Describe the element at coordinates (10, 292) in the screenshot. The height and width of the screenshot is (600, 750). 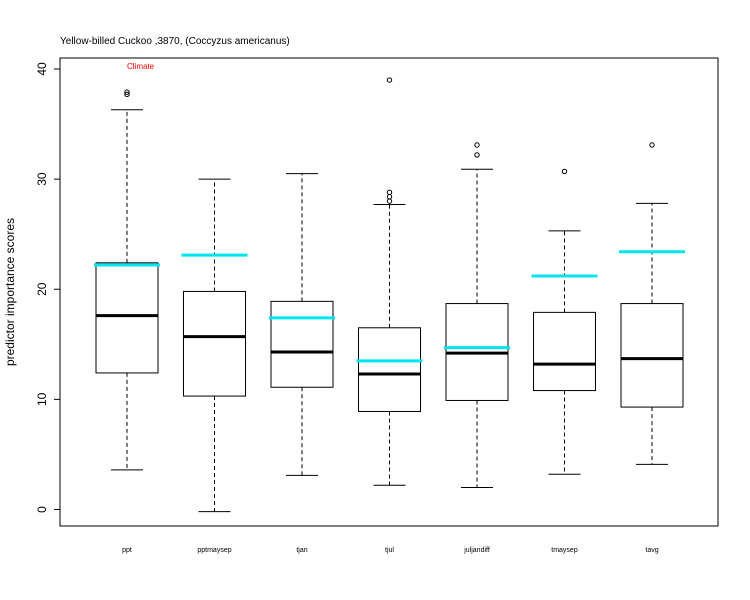
I see `y-axis-title: predictor importance scores` at that location.